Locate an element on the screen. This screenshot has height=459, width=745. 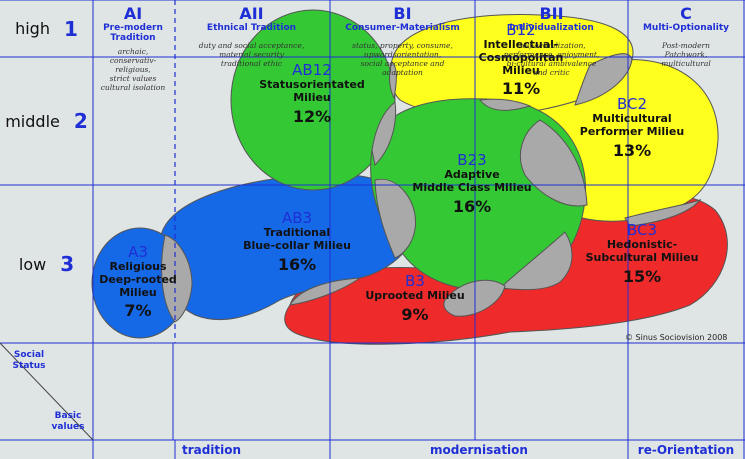
milieu-code: B12 is located at coordinates (521, 30).